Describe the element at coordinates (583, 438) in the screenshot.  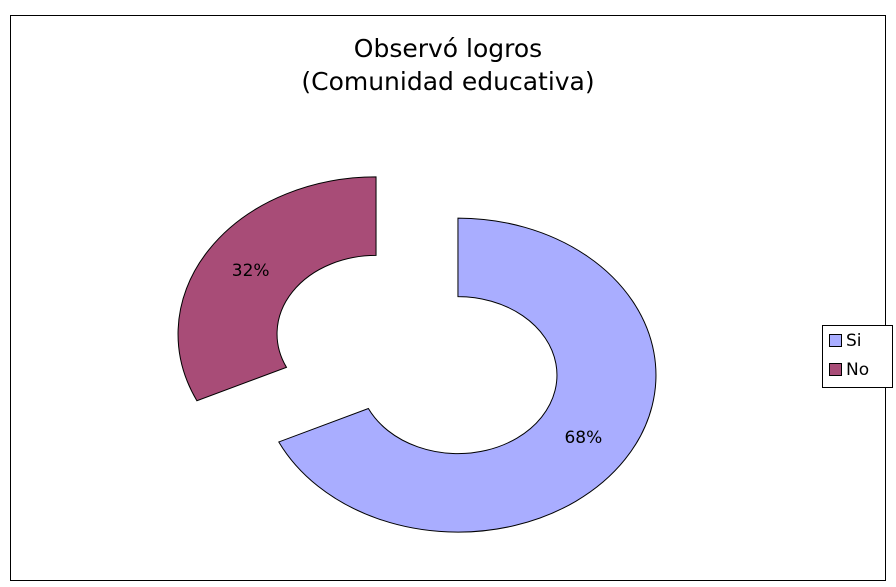
I see `value-label: 68%` at that location.